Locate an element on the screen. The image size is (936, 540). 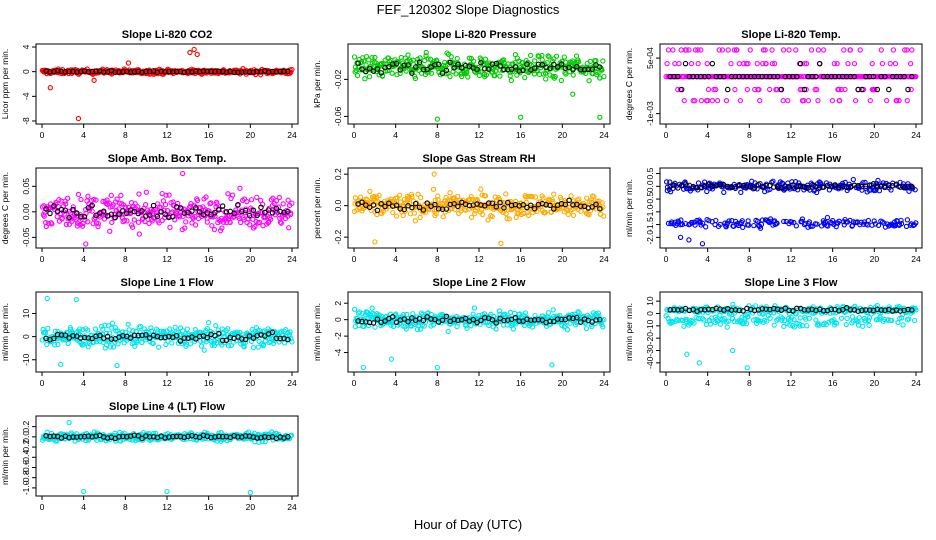
y-tick-label: -10 is located at coordinates (650, 325).